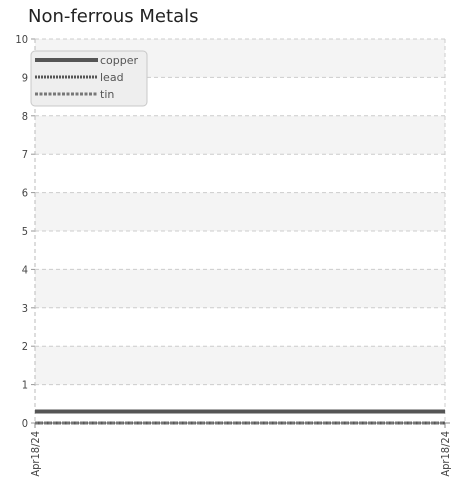  I want to click on series-lines, so click(240, 417).